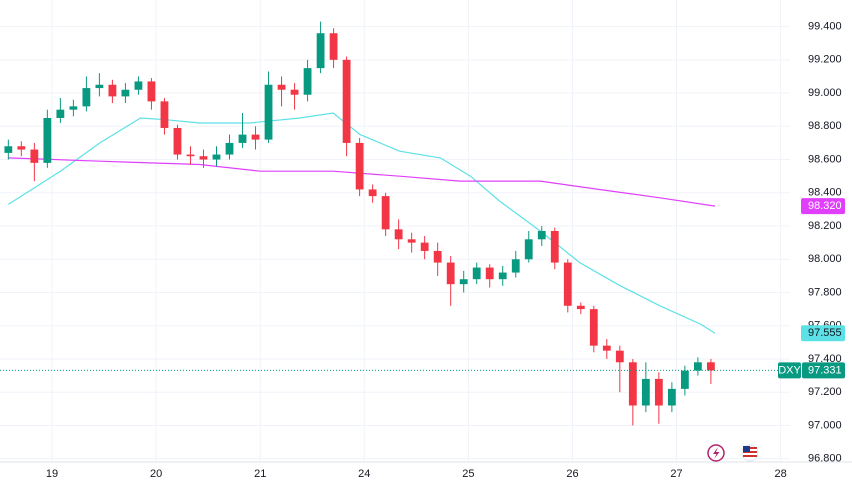  I want to click on flash-glyph, so click(716, 453).